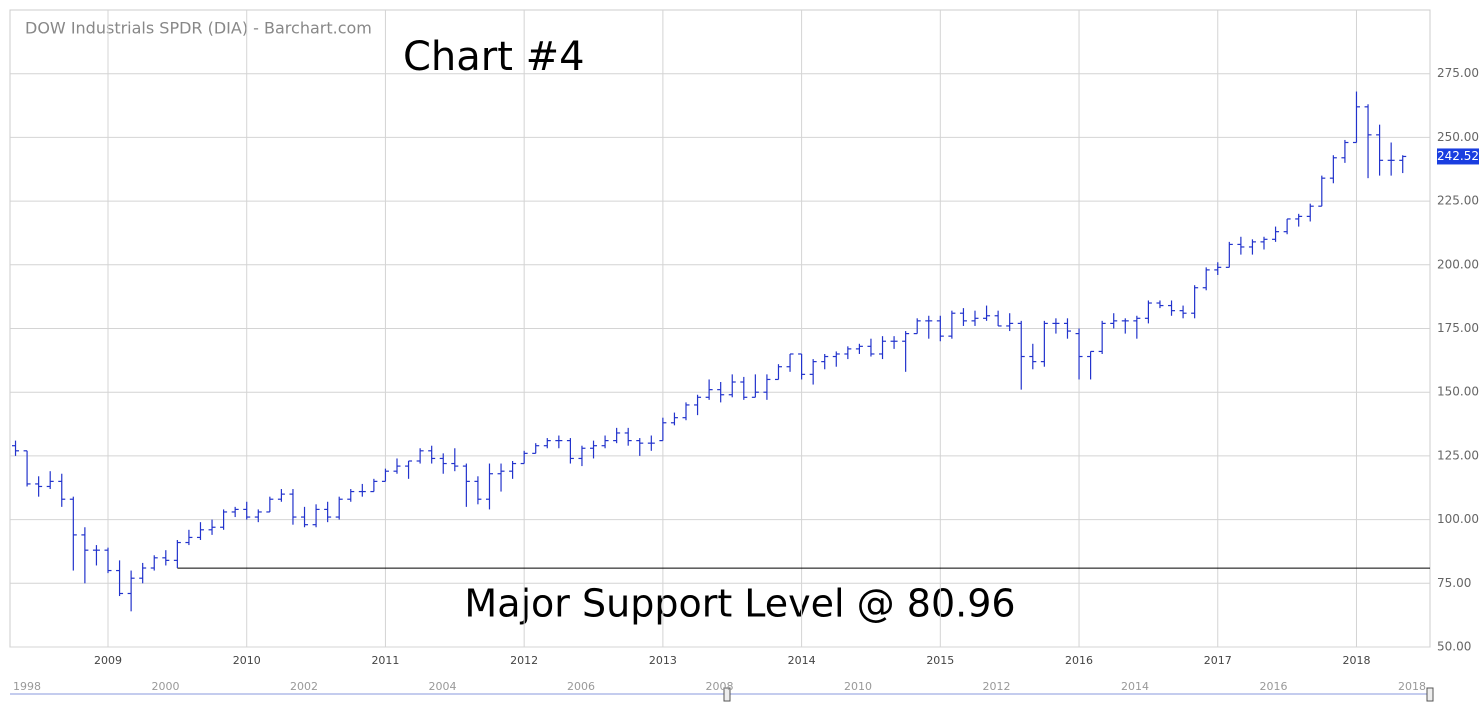  Describe the element at coordinates (494, 57) in the screenshot. I see `annotation: Chart #4` at that location.